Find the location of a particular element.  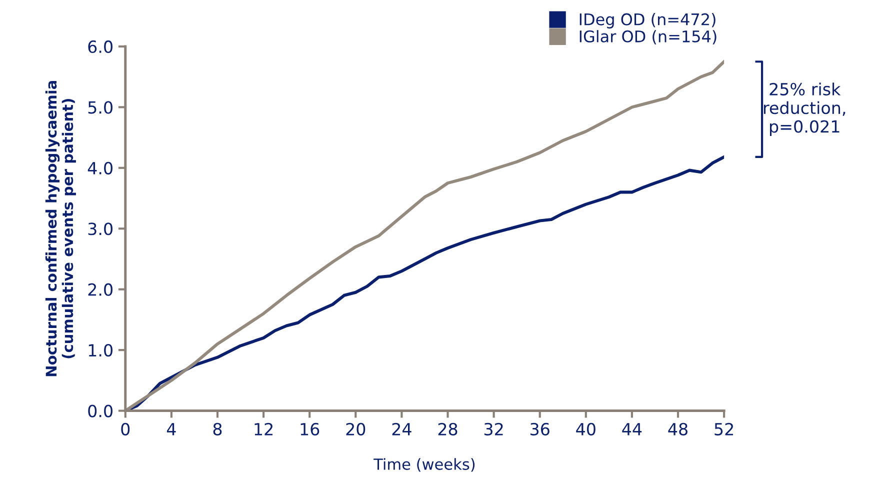

x-tick-label: 40 is located at coordinates (586, 429).